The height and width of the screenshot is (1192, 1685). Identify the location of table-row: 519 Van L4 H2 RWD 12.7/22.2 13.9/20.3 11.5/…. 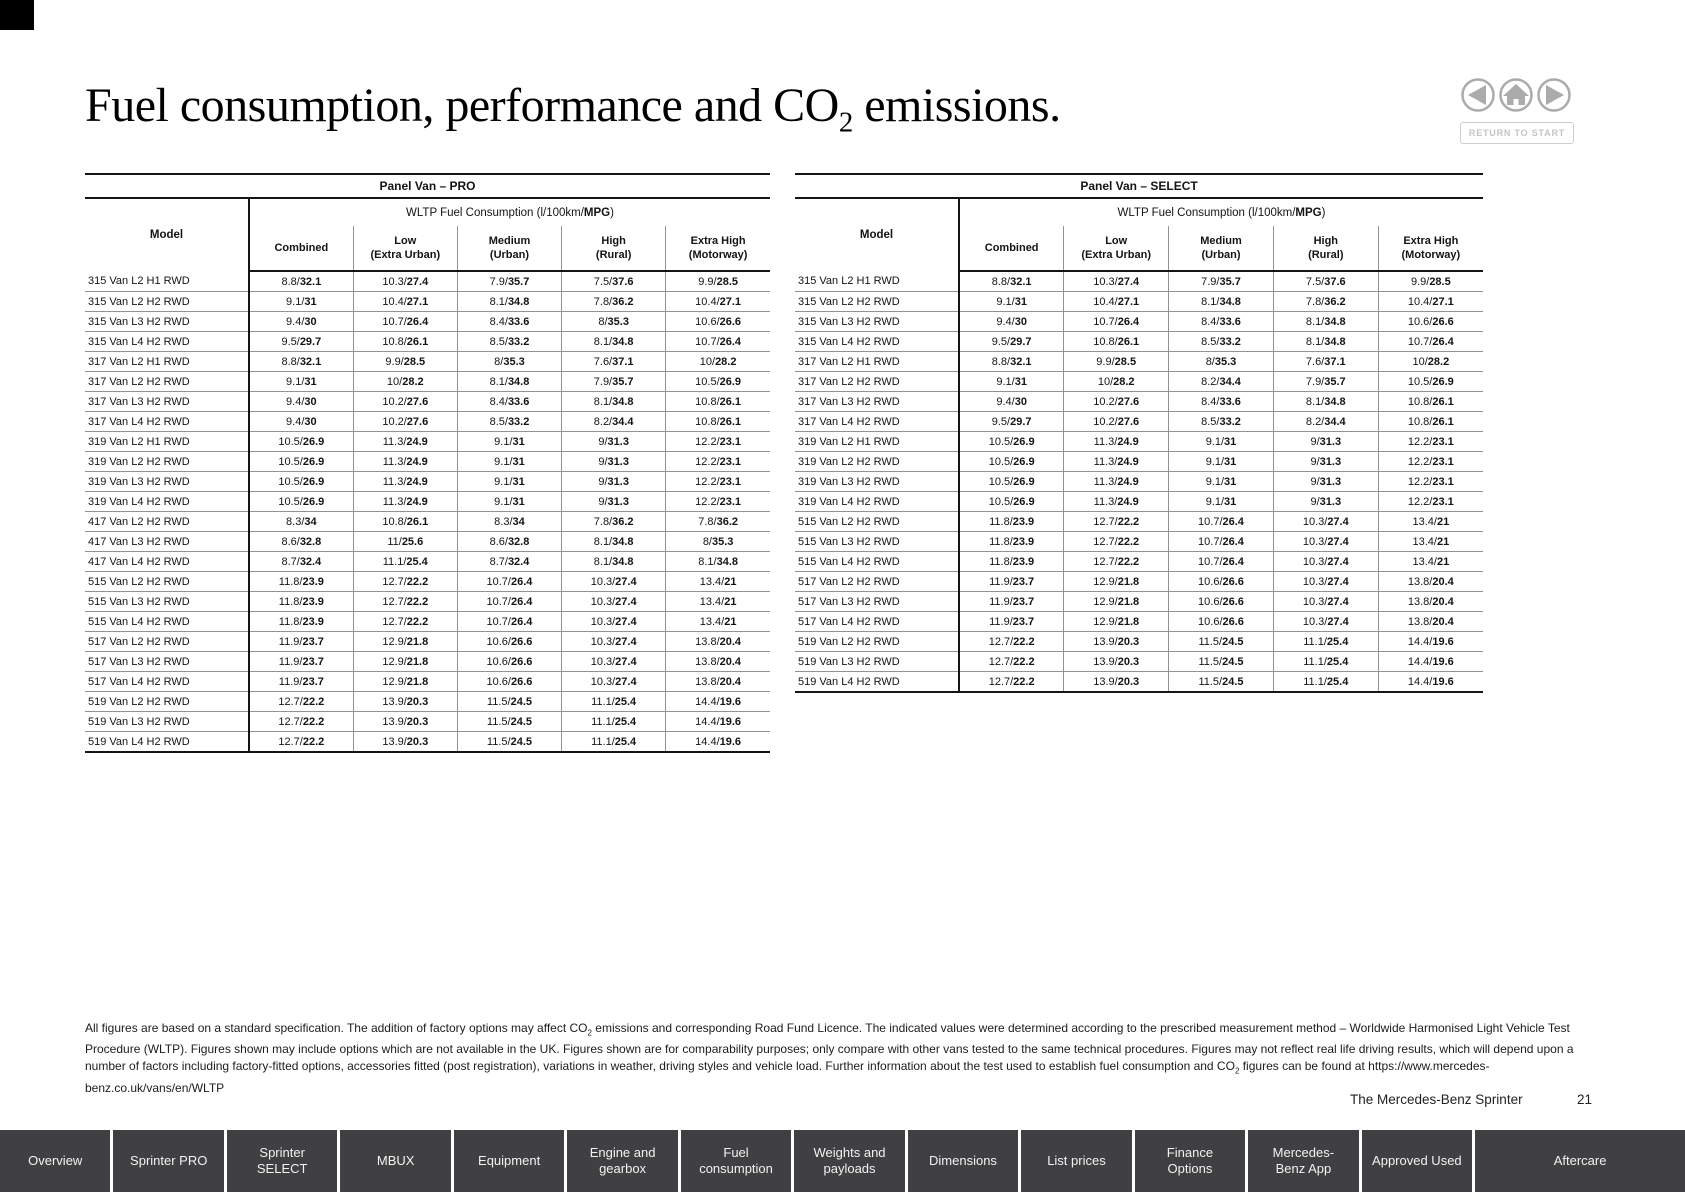
(1139, 682).